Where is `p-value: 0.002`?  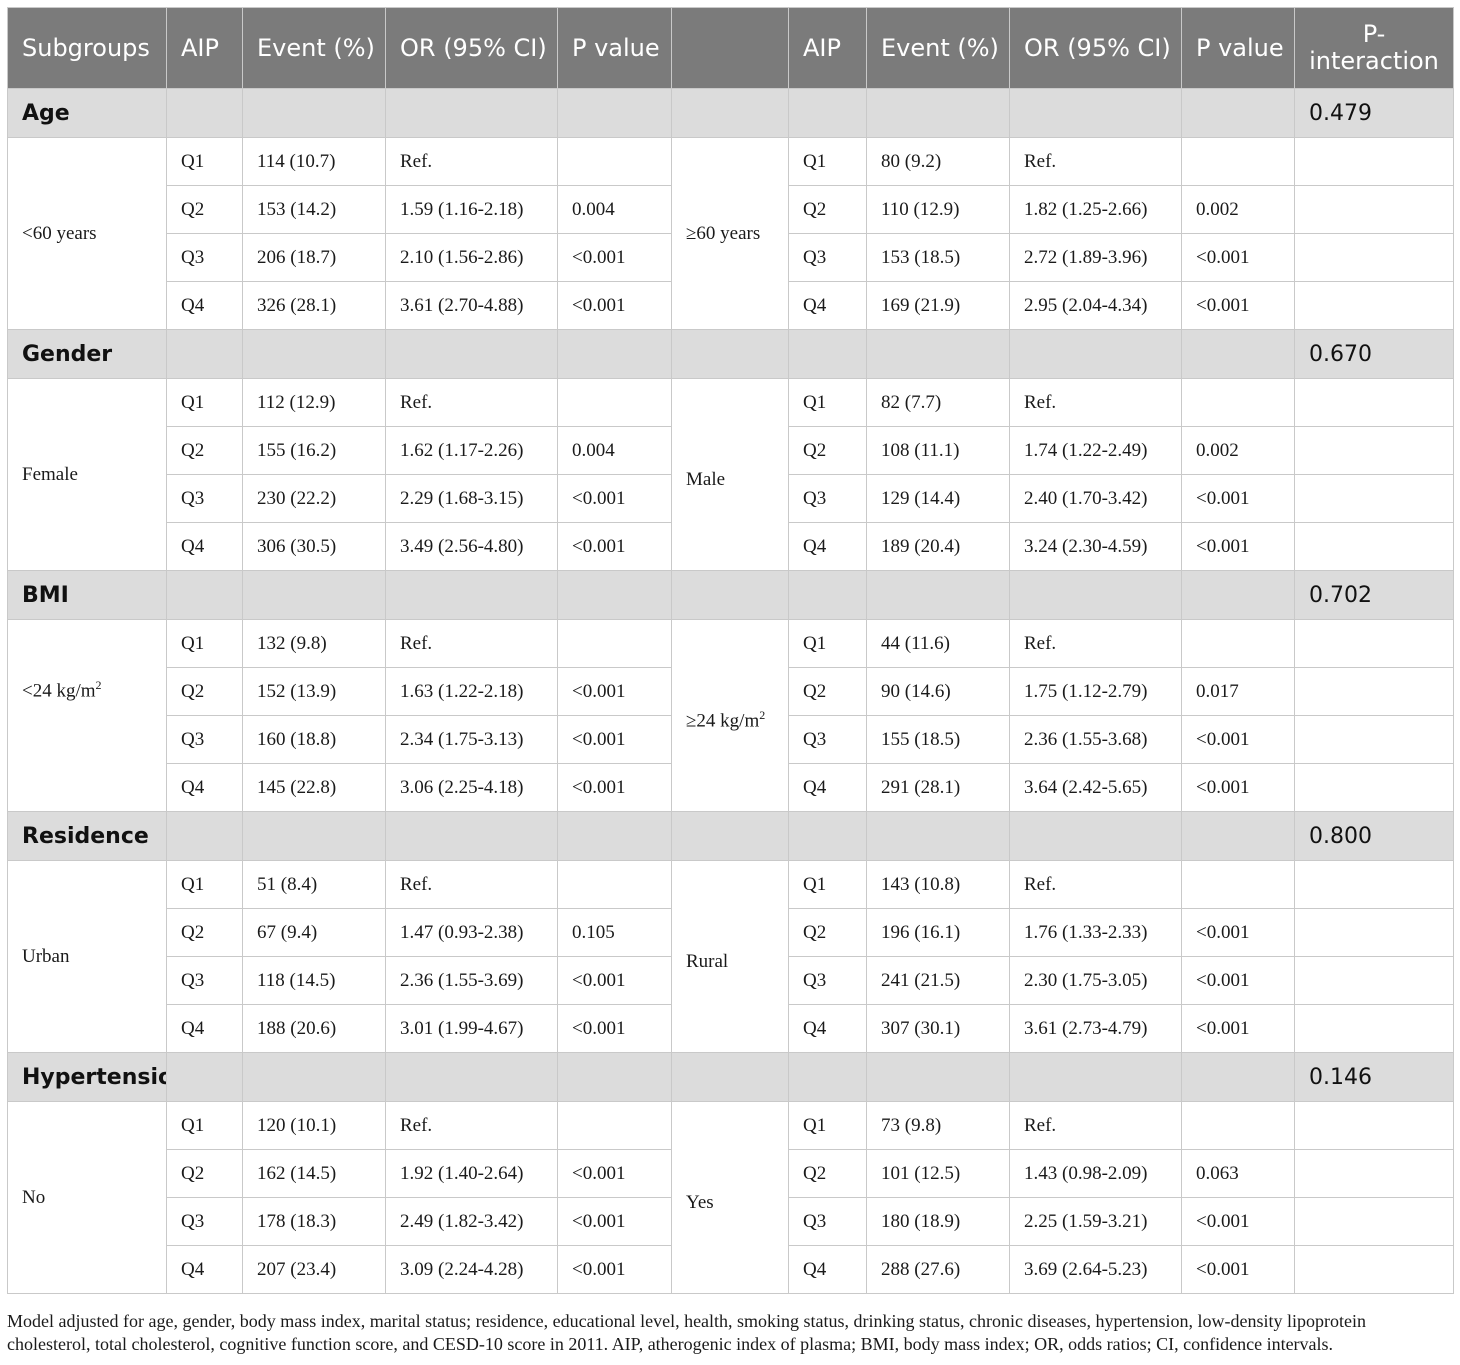
p-value: 0.002 is located at coordinates (1238, 450).